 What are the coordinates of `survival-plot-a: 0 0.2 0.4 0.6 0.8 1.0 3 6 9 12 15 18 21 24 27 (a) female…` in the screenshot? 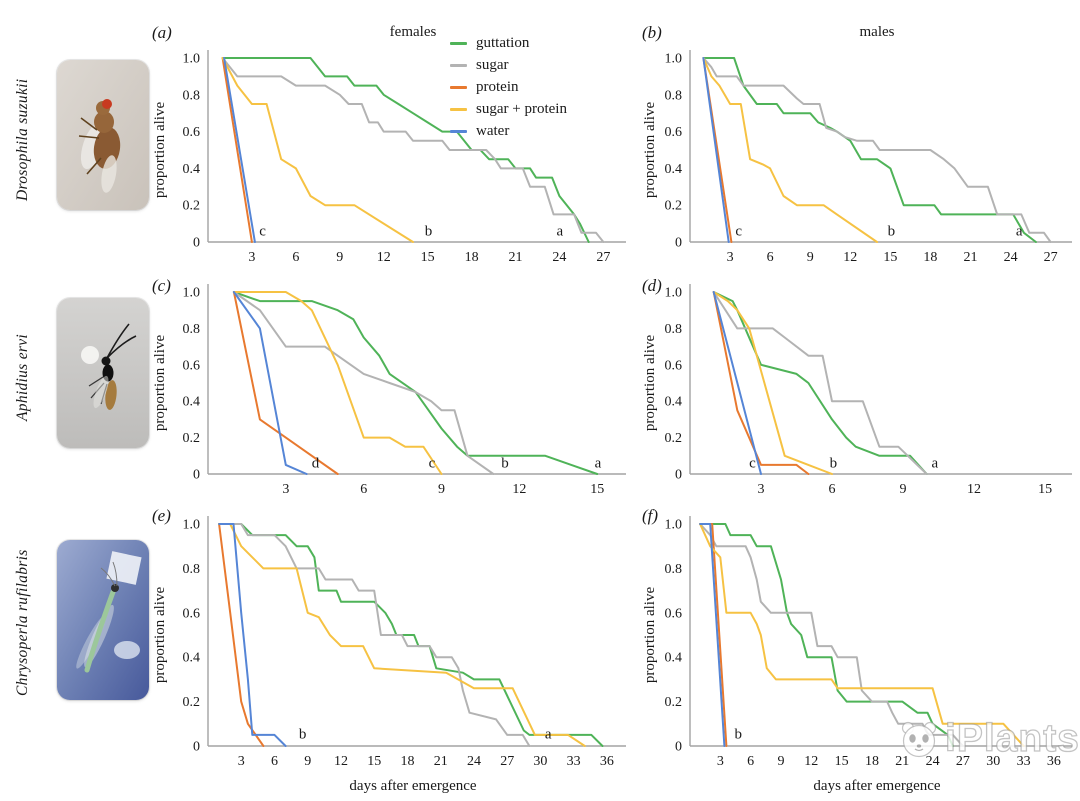 It's located at (389, 144).